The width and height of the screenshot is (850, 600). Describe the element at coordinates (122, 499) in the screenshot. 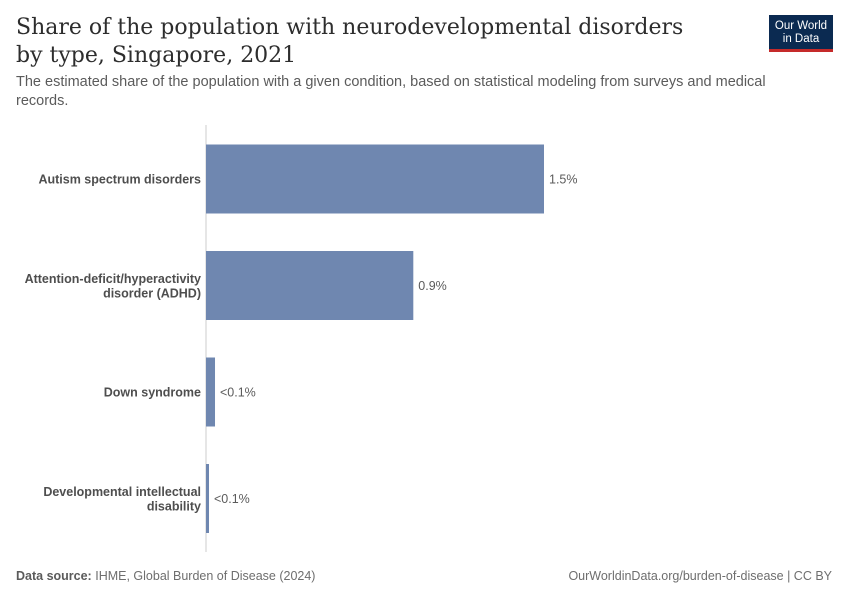

I see `category-label: Developmental intellectual disability` at that location.